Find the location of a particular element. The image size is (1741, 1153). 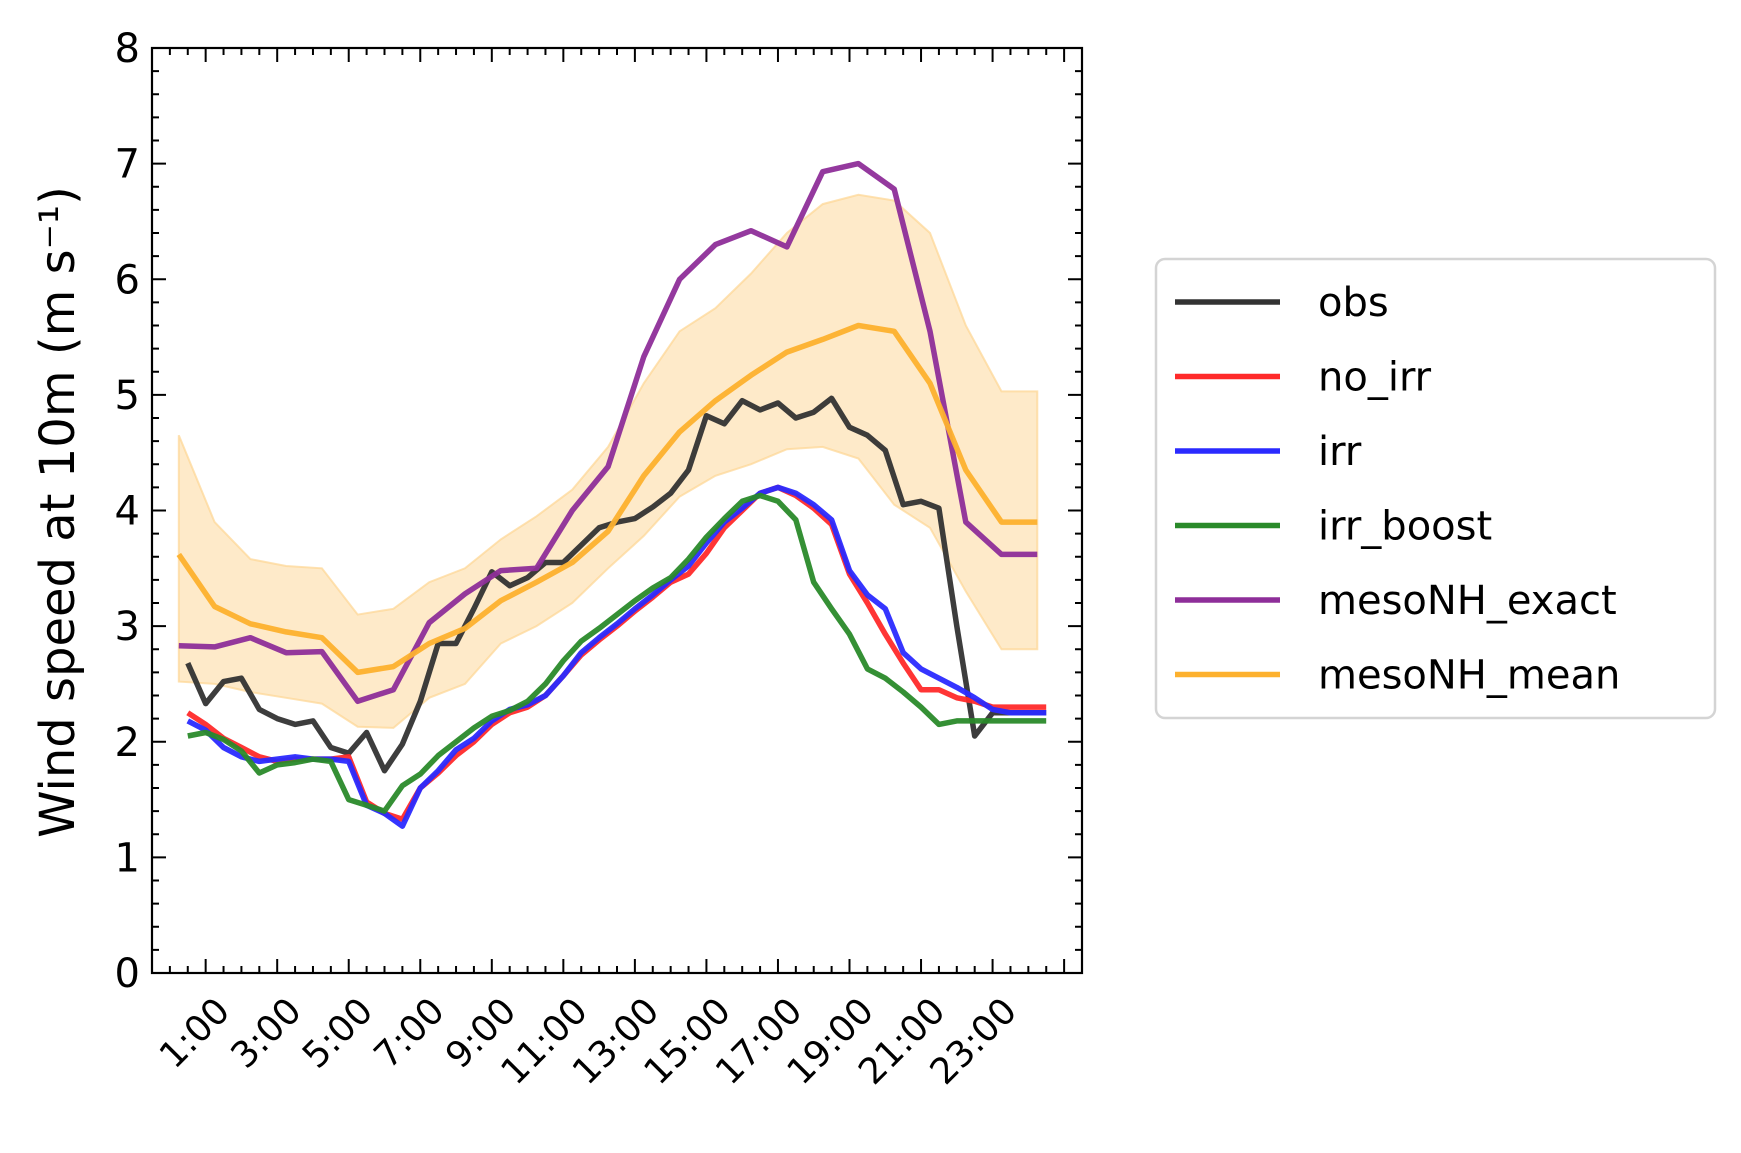

y-tick-label: 5 is located at coordinates (127, 396).